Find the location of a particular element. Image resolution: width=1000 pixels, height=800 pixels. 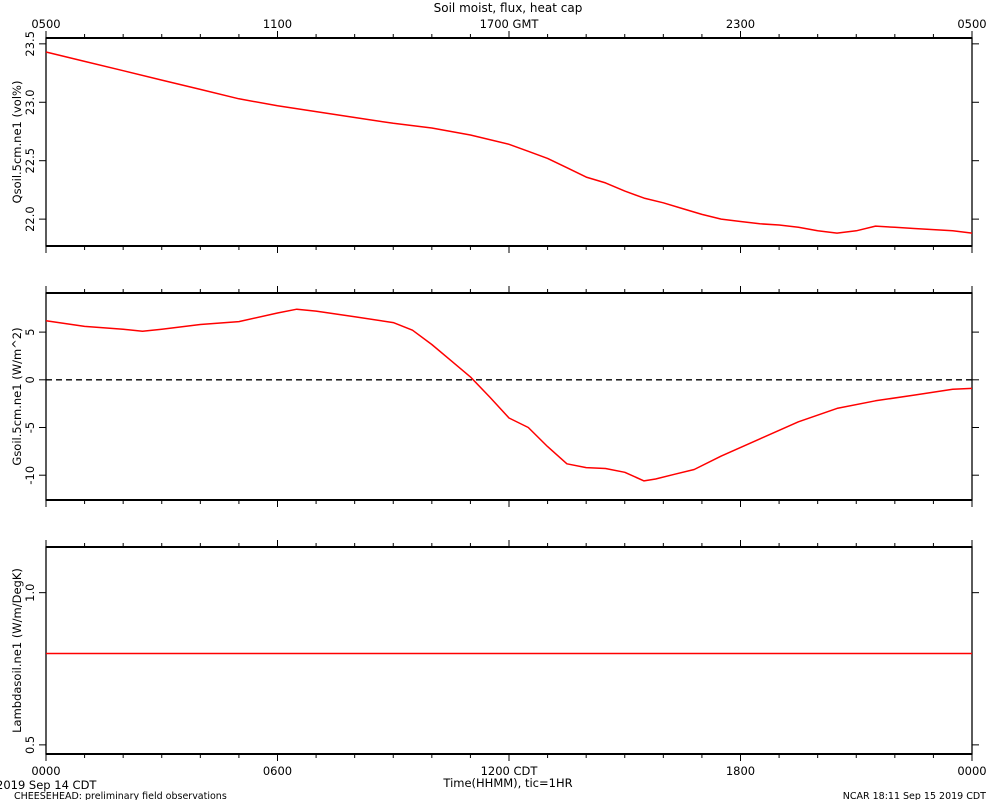

date-label: 2019 Sep 14 CDT is located at coordinates (48, 785).